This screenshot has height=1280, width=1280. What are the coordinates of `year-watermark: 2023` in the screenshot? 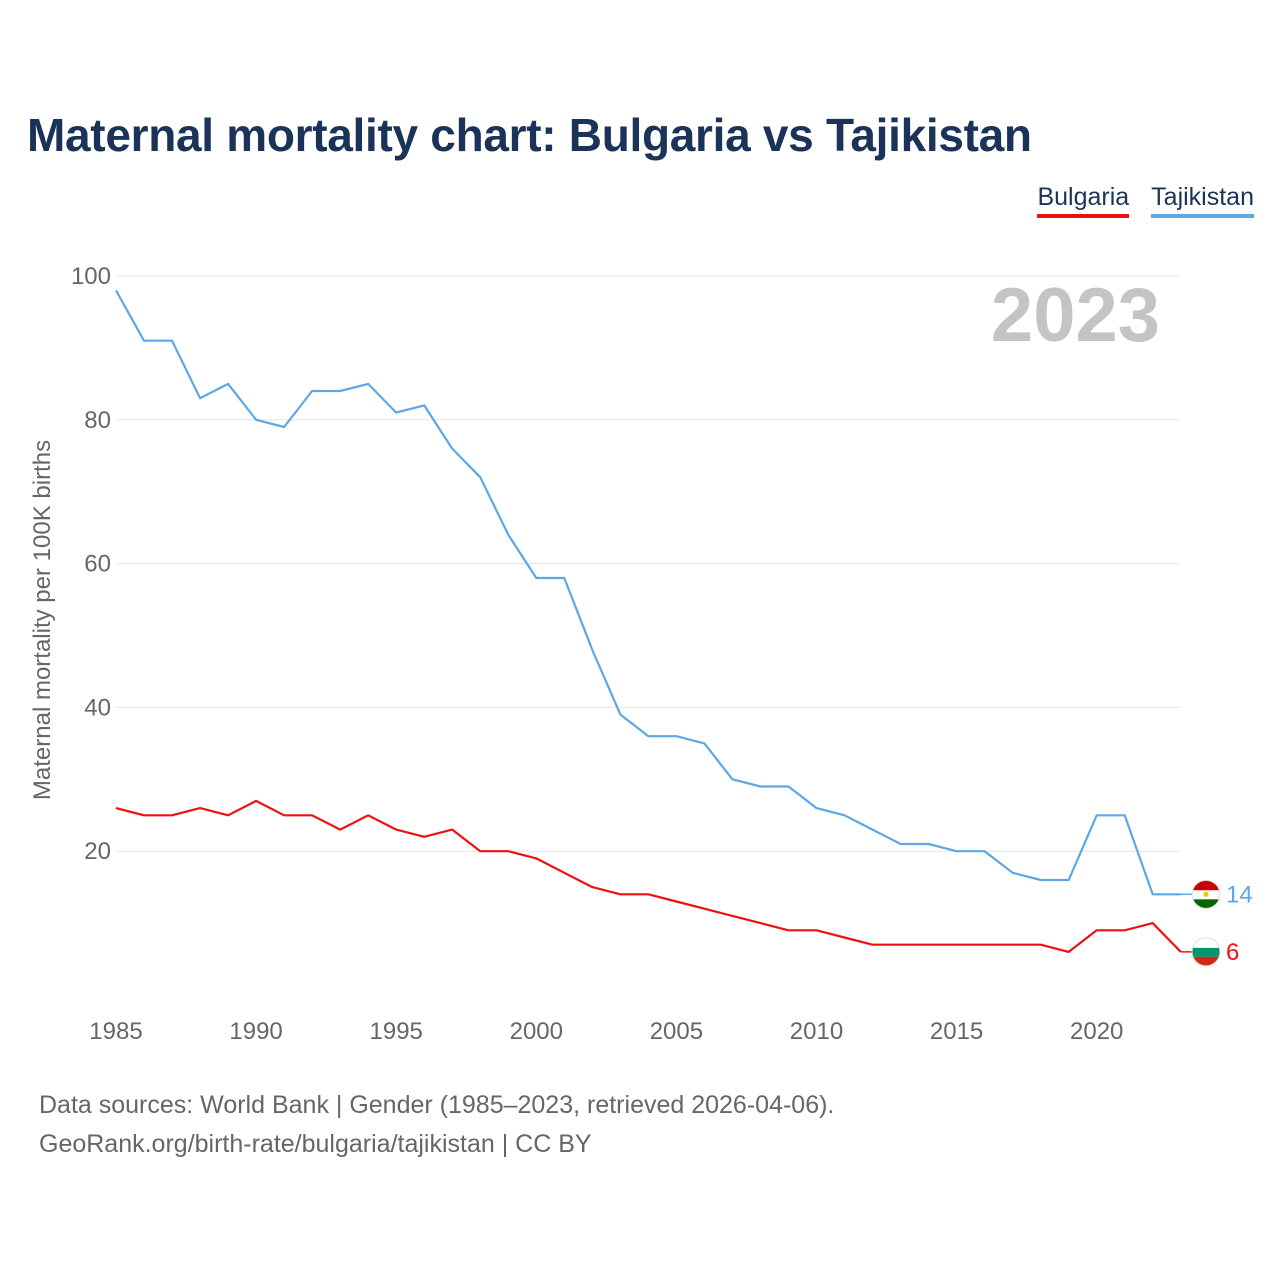 It's located at (1075, 315).